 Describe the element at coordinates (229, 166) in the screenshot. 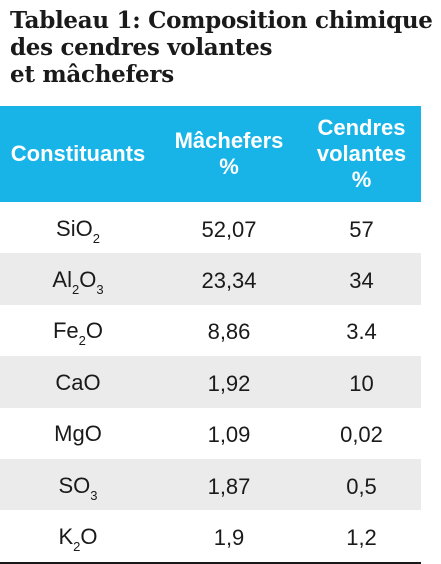

I see `header-machefers-unit: %` at that location.